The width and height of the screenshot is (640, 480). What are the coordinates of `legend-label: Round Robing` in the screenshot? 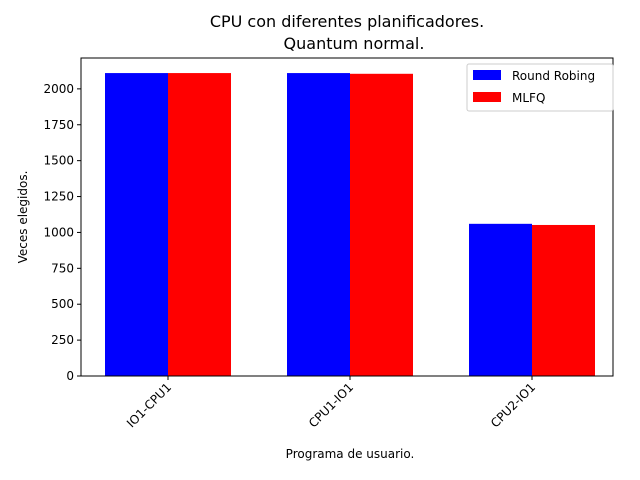 It's located at (553, 76).